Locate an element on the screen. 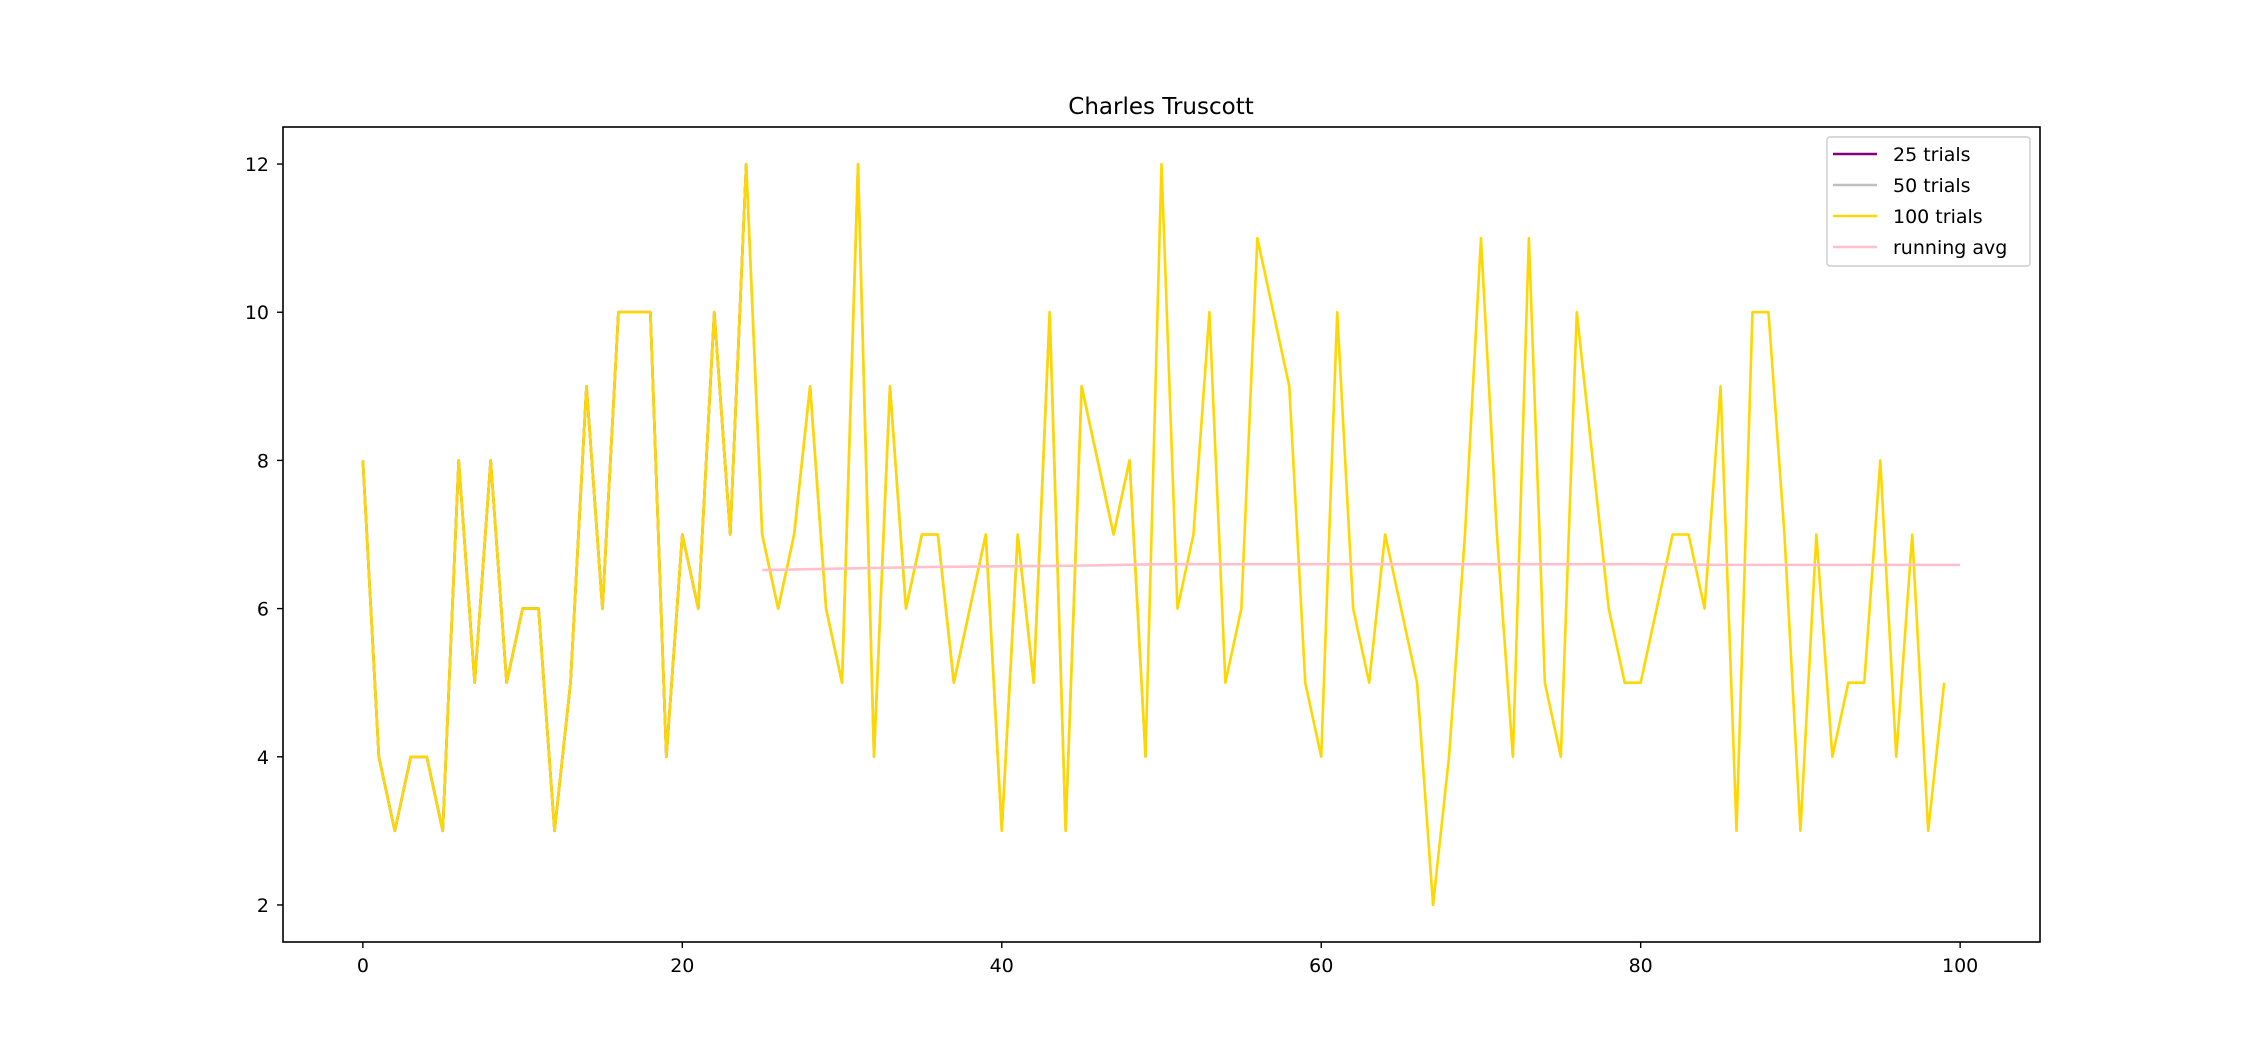 This screenshot has width=2250, height=1050. series-line-running-avg is located at coordinates (1361, 567).